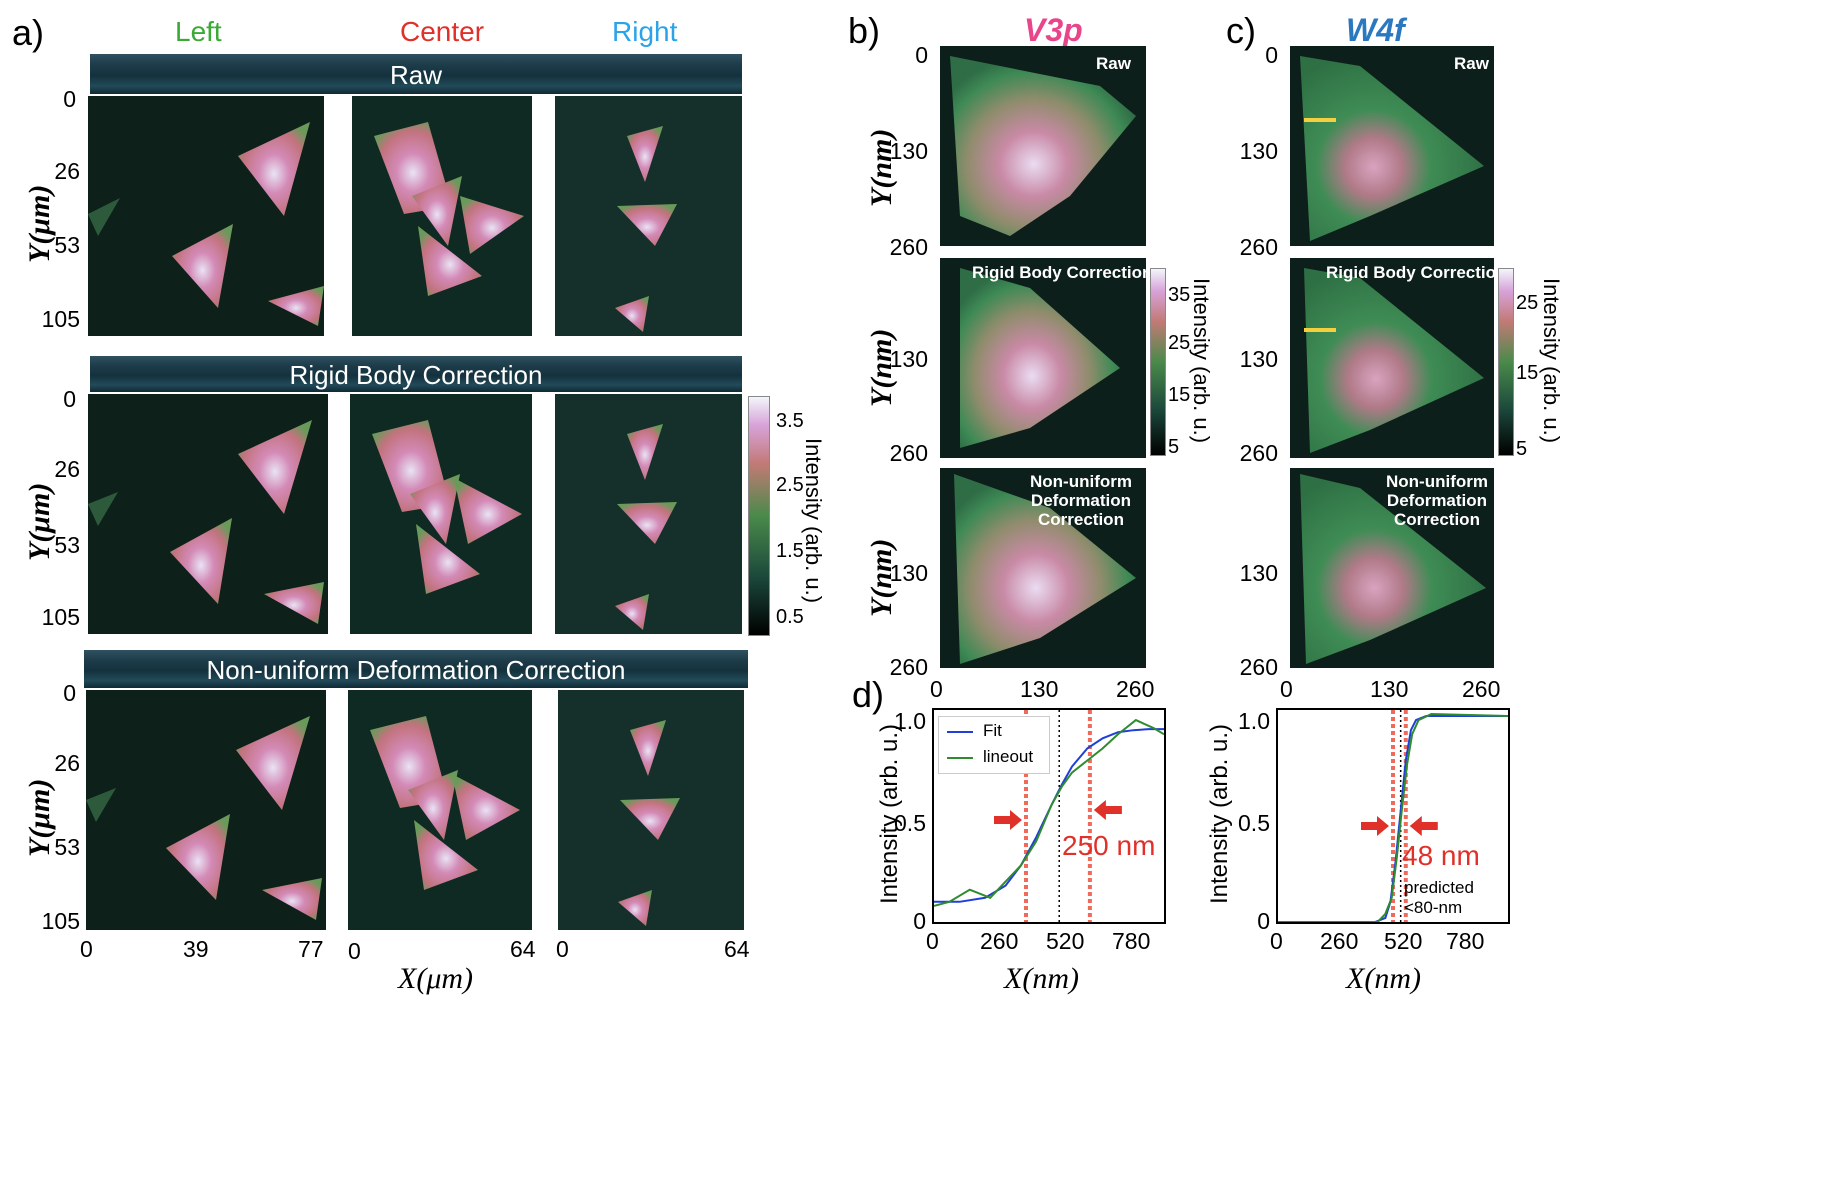  Describe the element at coordinates (1158, 362) in the screenshot. I see `panel-b-colorbar` at that location.